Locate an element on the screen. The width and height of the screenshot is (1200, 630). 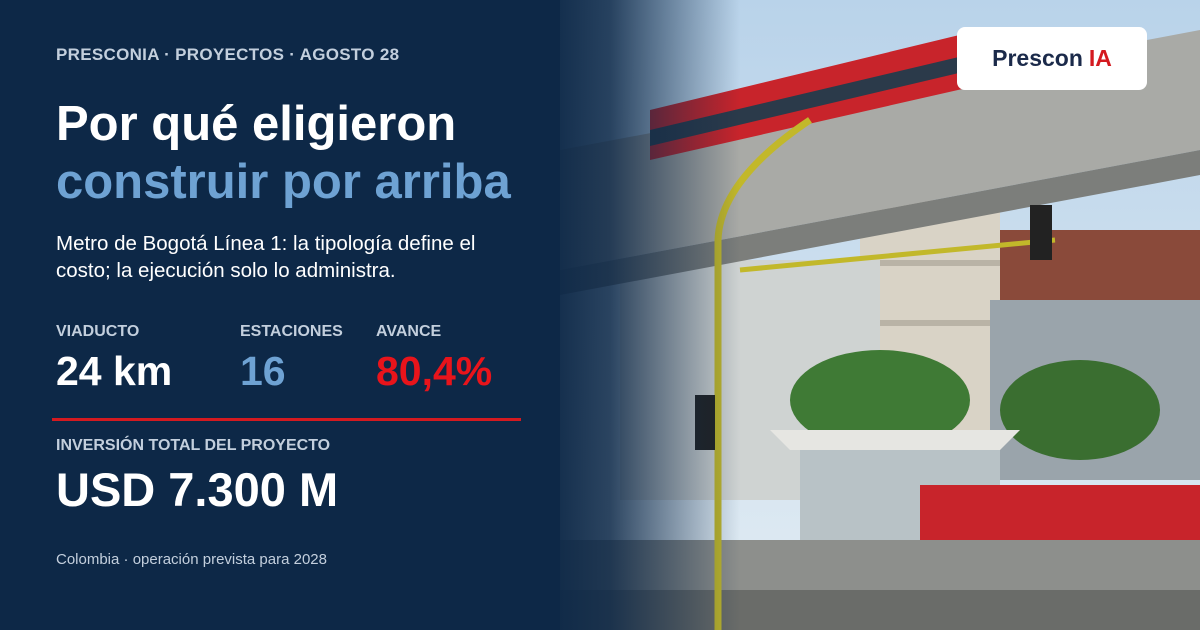
title-accent: construir por arriba is located at coordinates (283, 182).